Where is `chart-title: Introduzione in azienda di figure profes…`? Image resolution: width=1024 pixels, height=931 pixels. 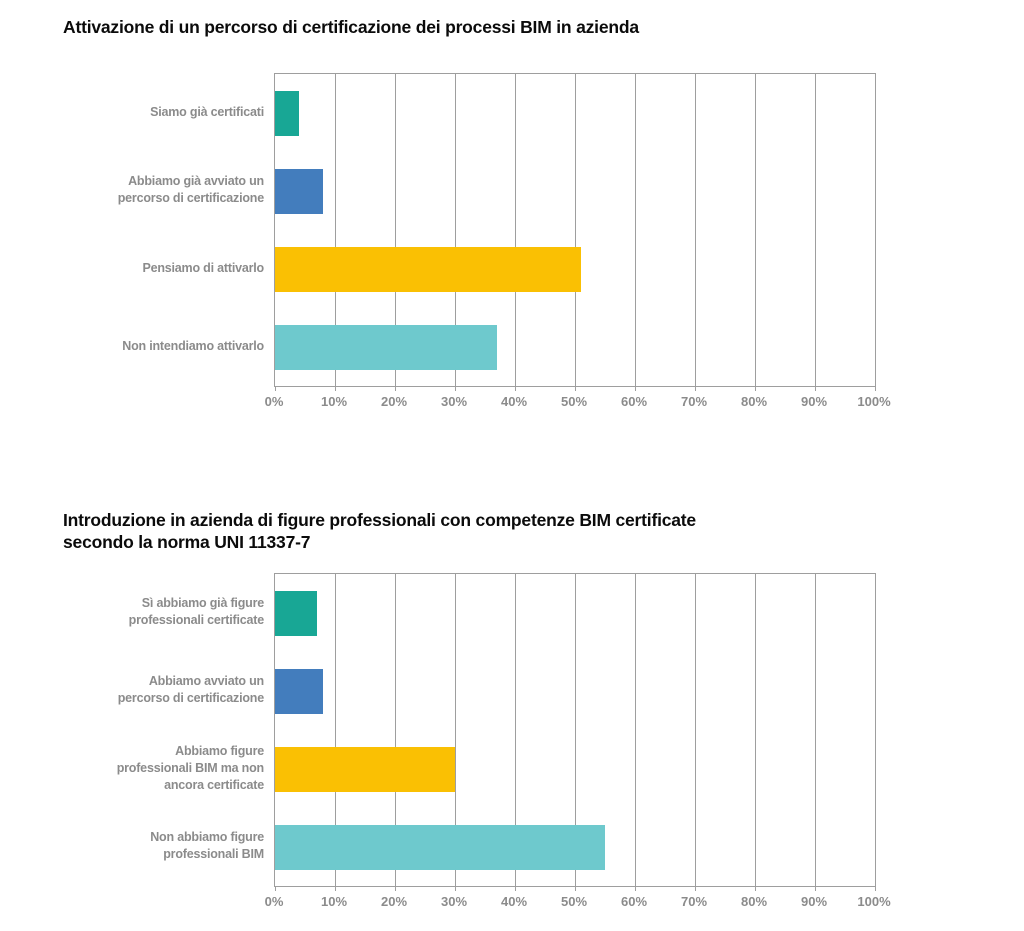 chart-title: Introduzione in azienda di figure profes… is located at coordinates (379, 531).